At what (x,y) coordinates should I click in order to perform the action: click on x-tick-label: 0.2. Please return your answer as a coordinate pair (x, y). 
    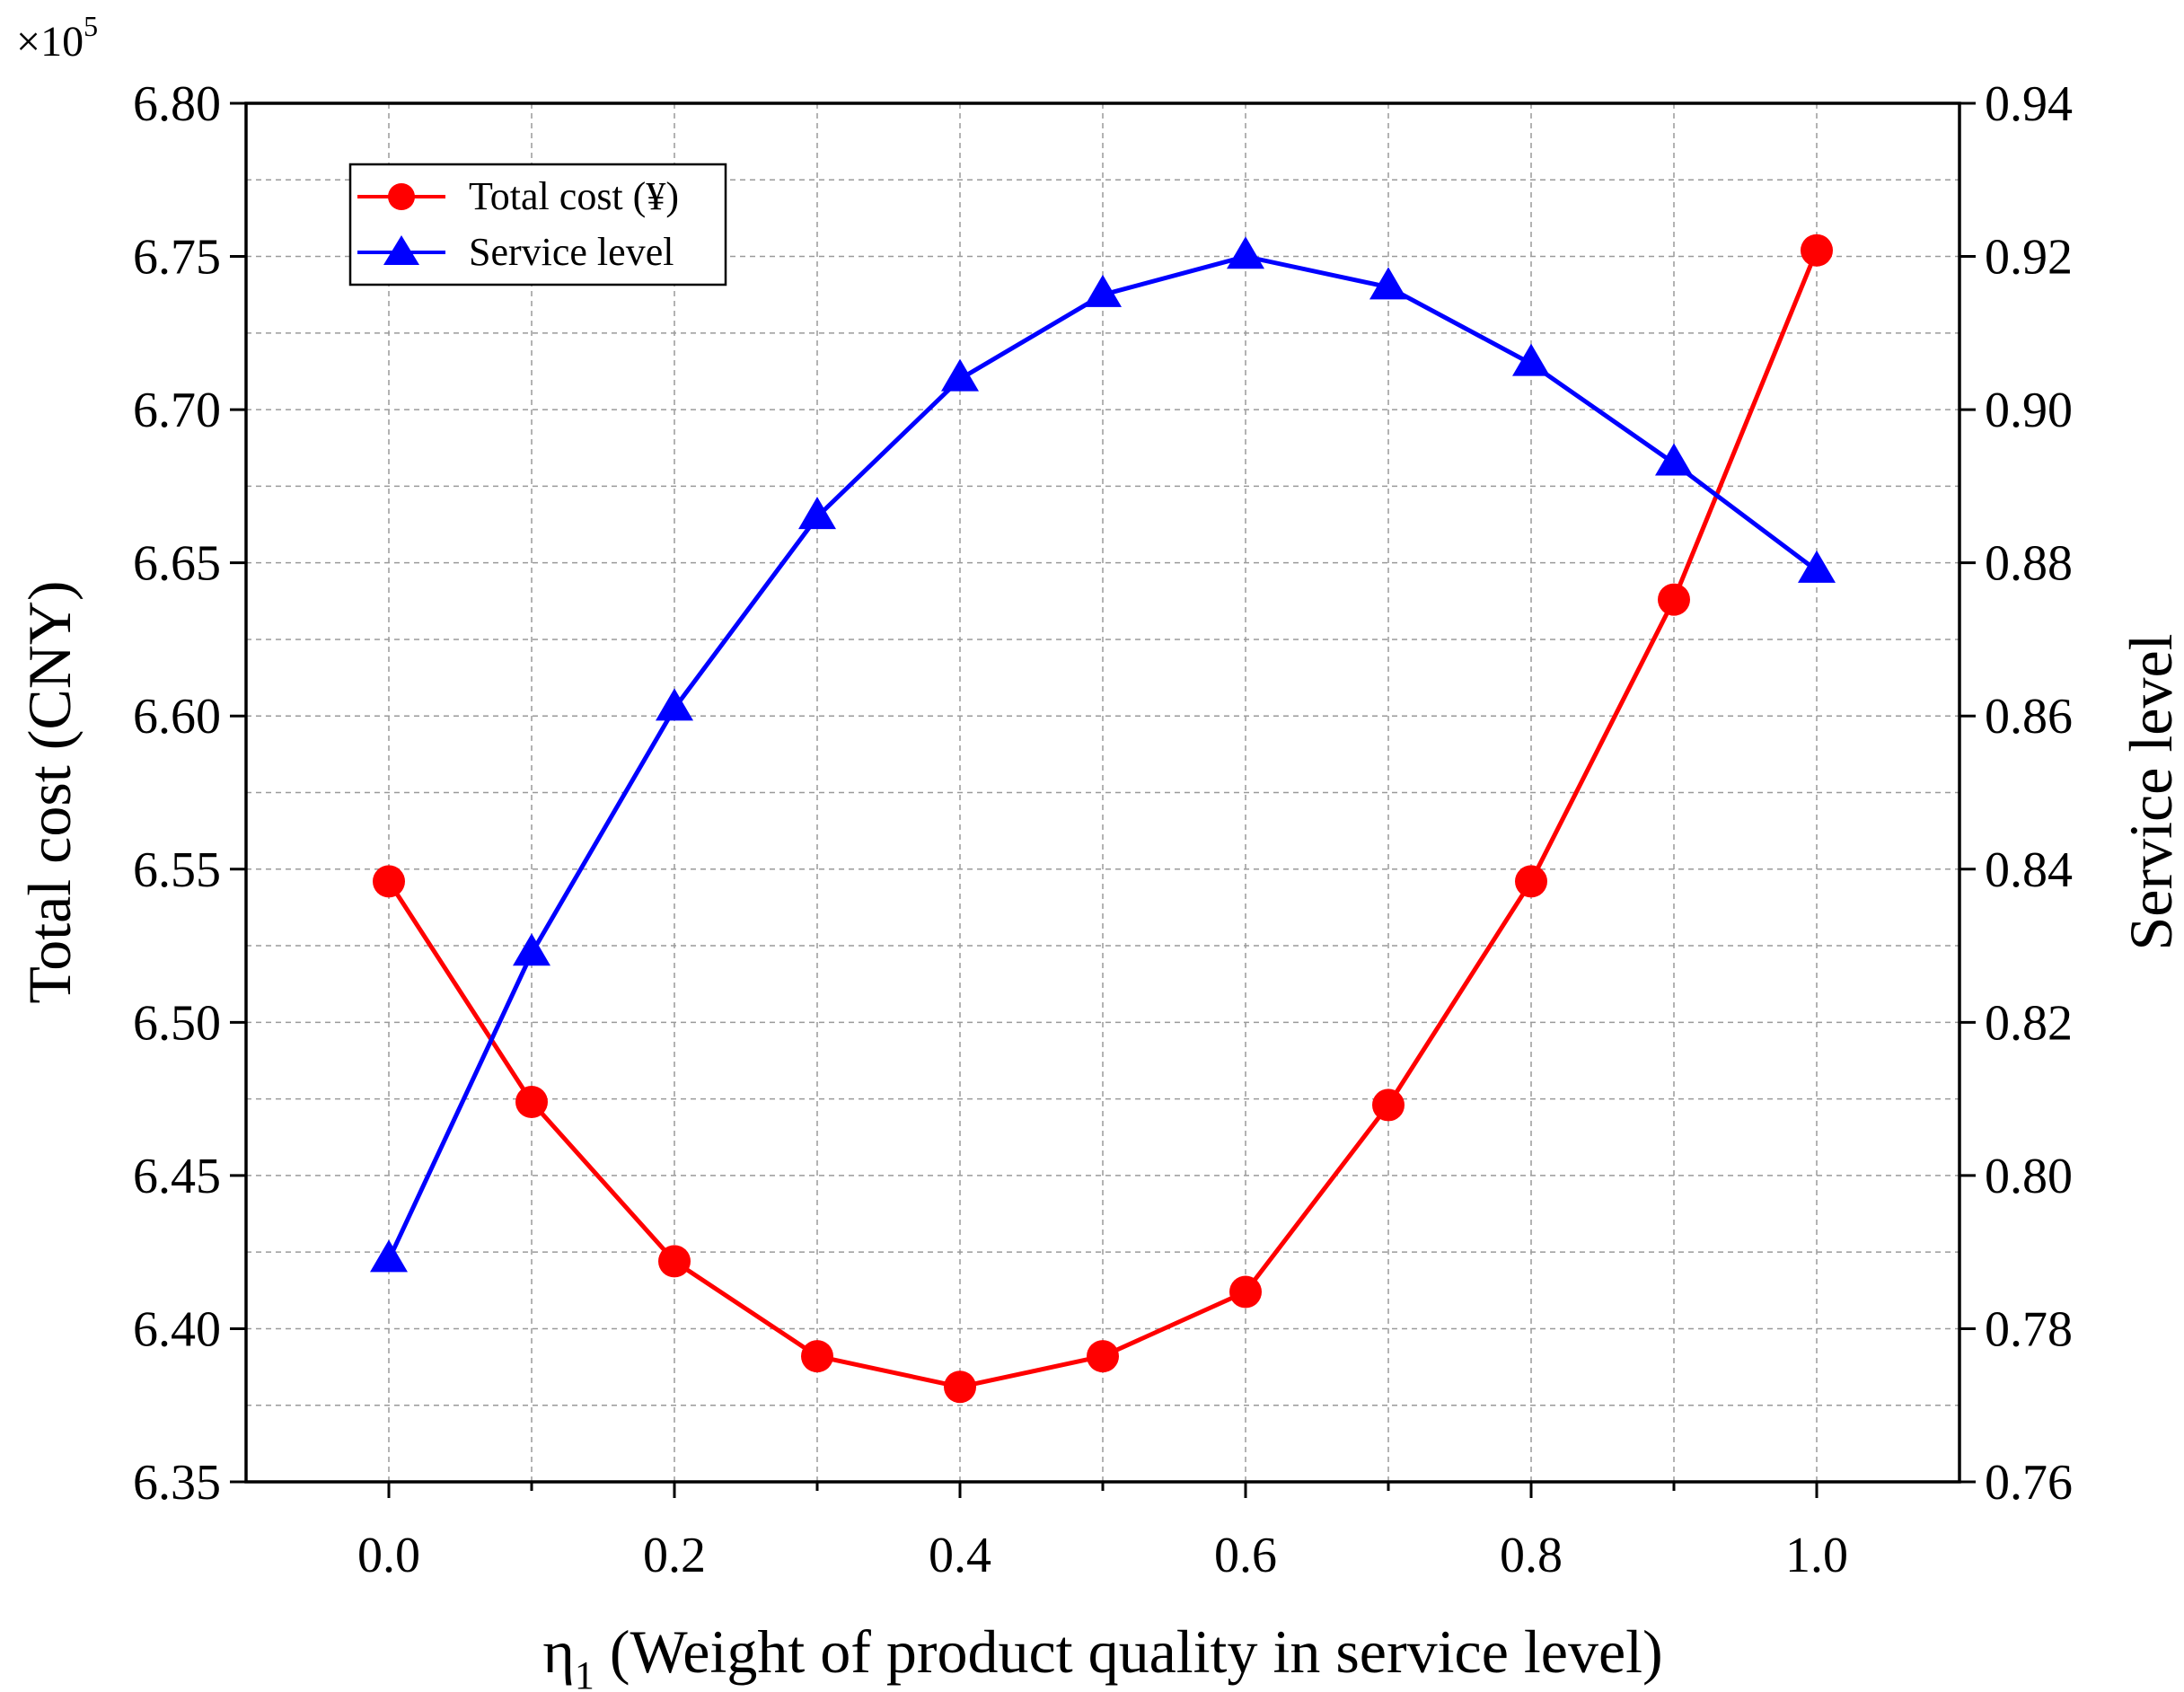
    Looking at the image, I should click on (674, 1555).